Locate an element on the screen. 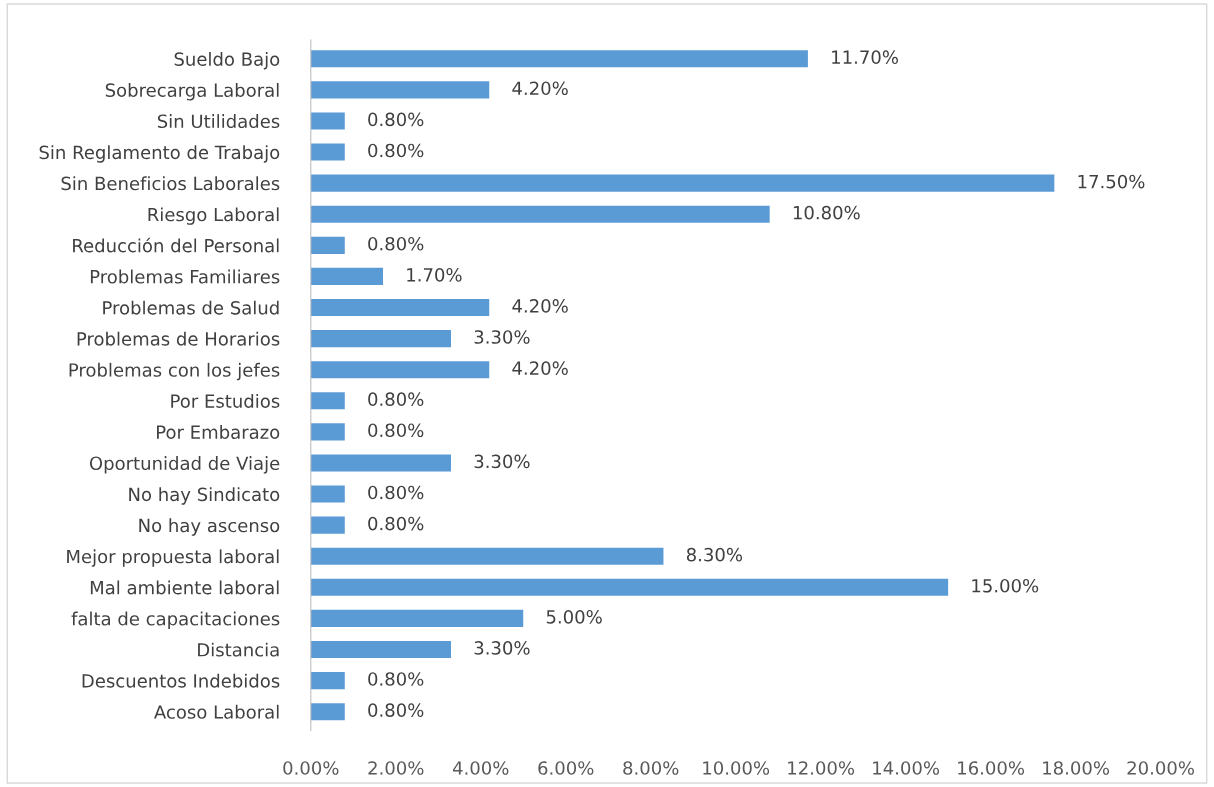 This screenshot has width=1214, height=787. x-tick-label: 10.00% is located at coordinates (736, 768).